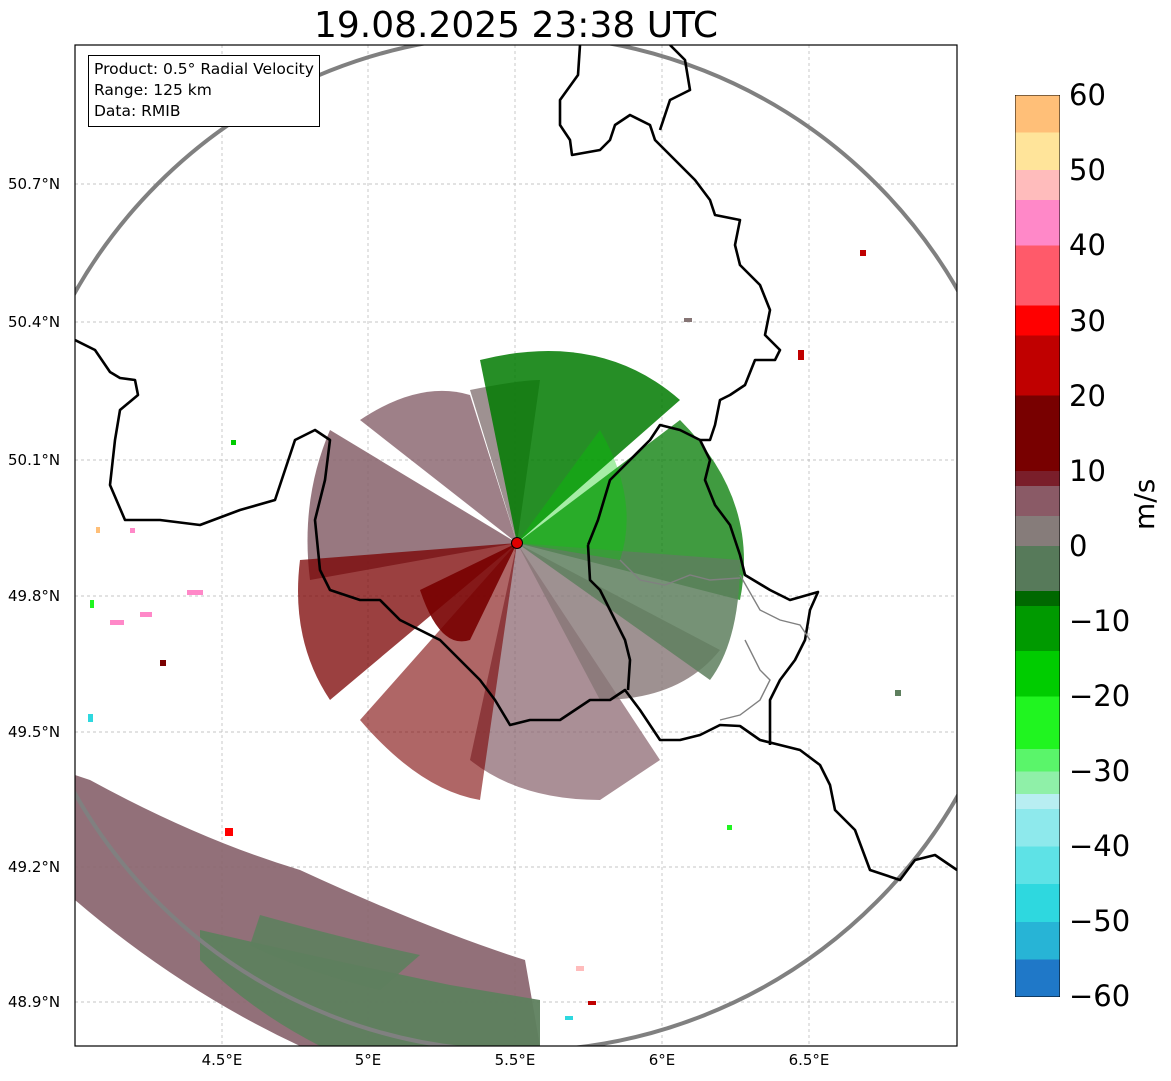  Describe the element at coordinates (1100, 771) in the screenshot. I see `colorbar-tick-m30: −30` at that location.